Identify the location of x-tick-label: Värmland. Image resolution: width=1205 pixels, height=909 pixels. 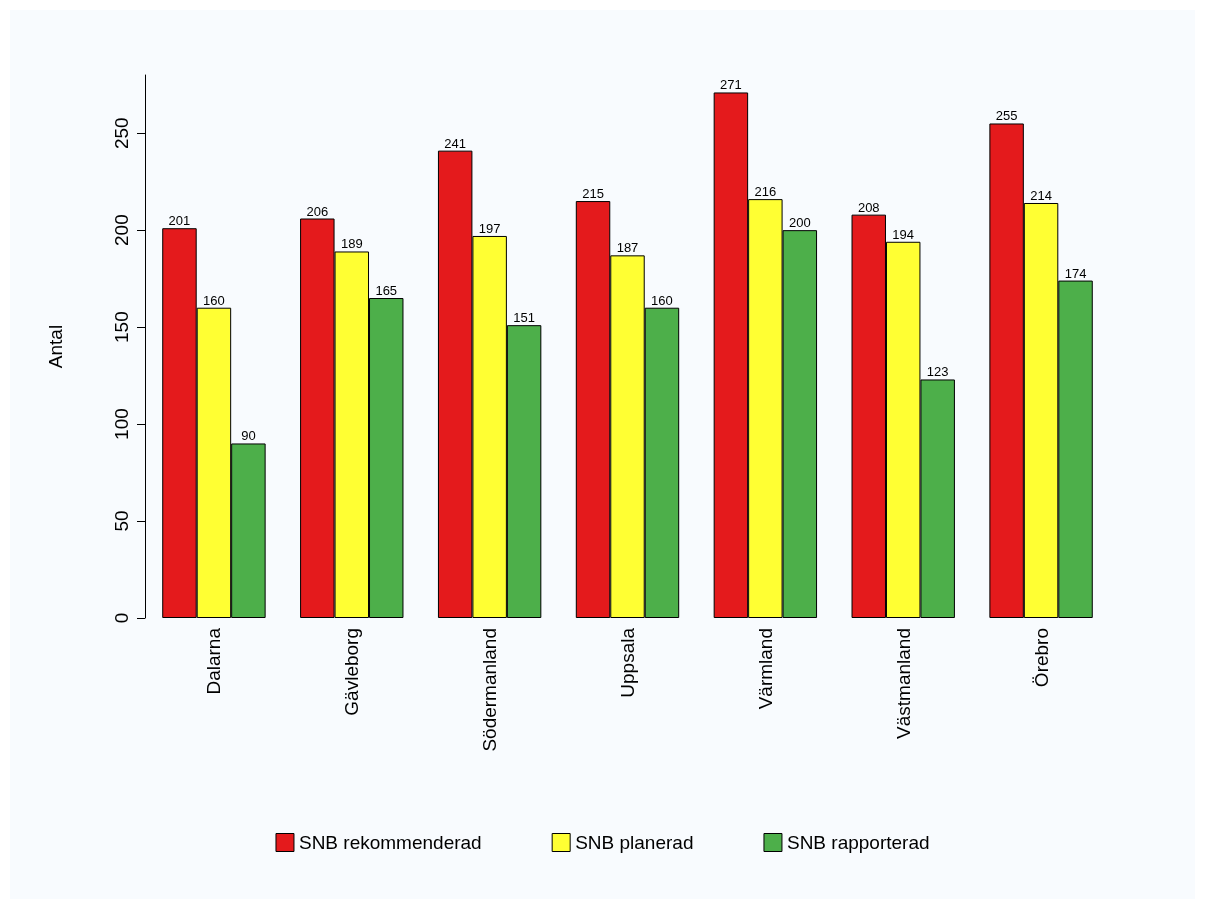
(765, 669).